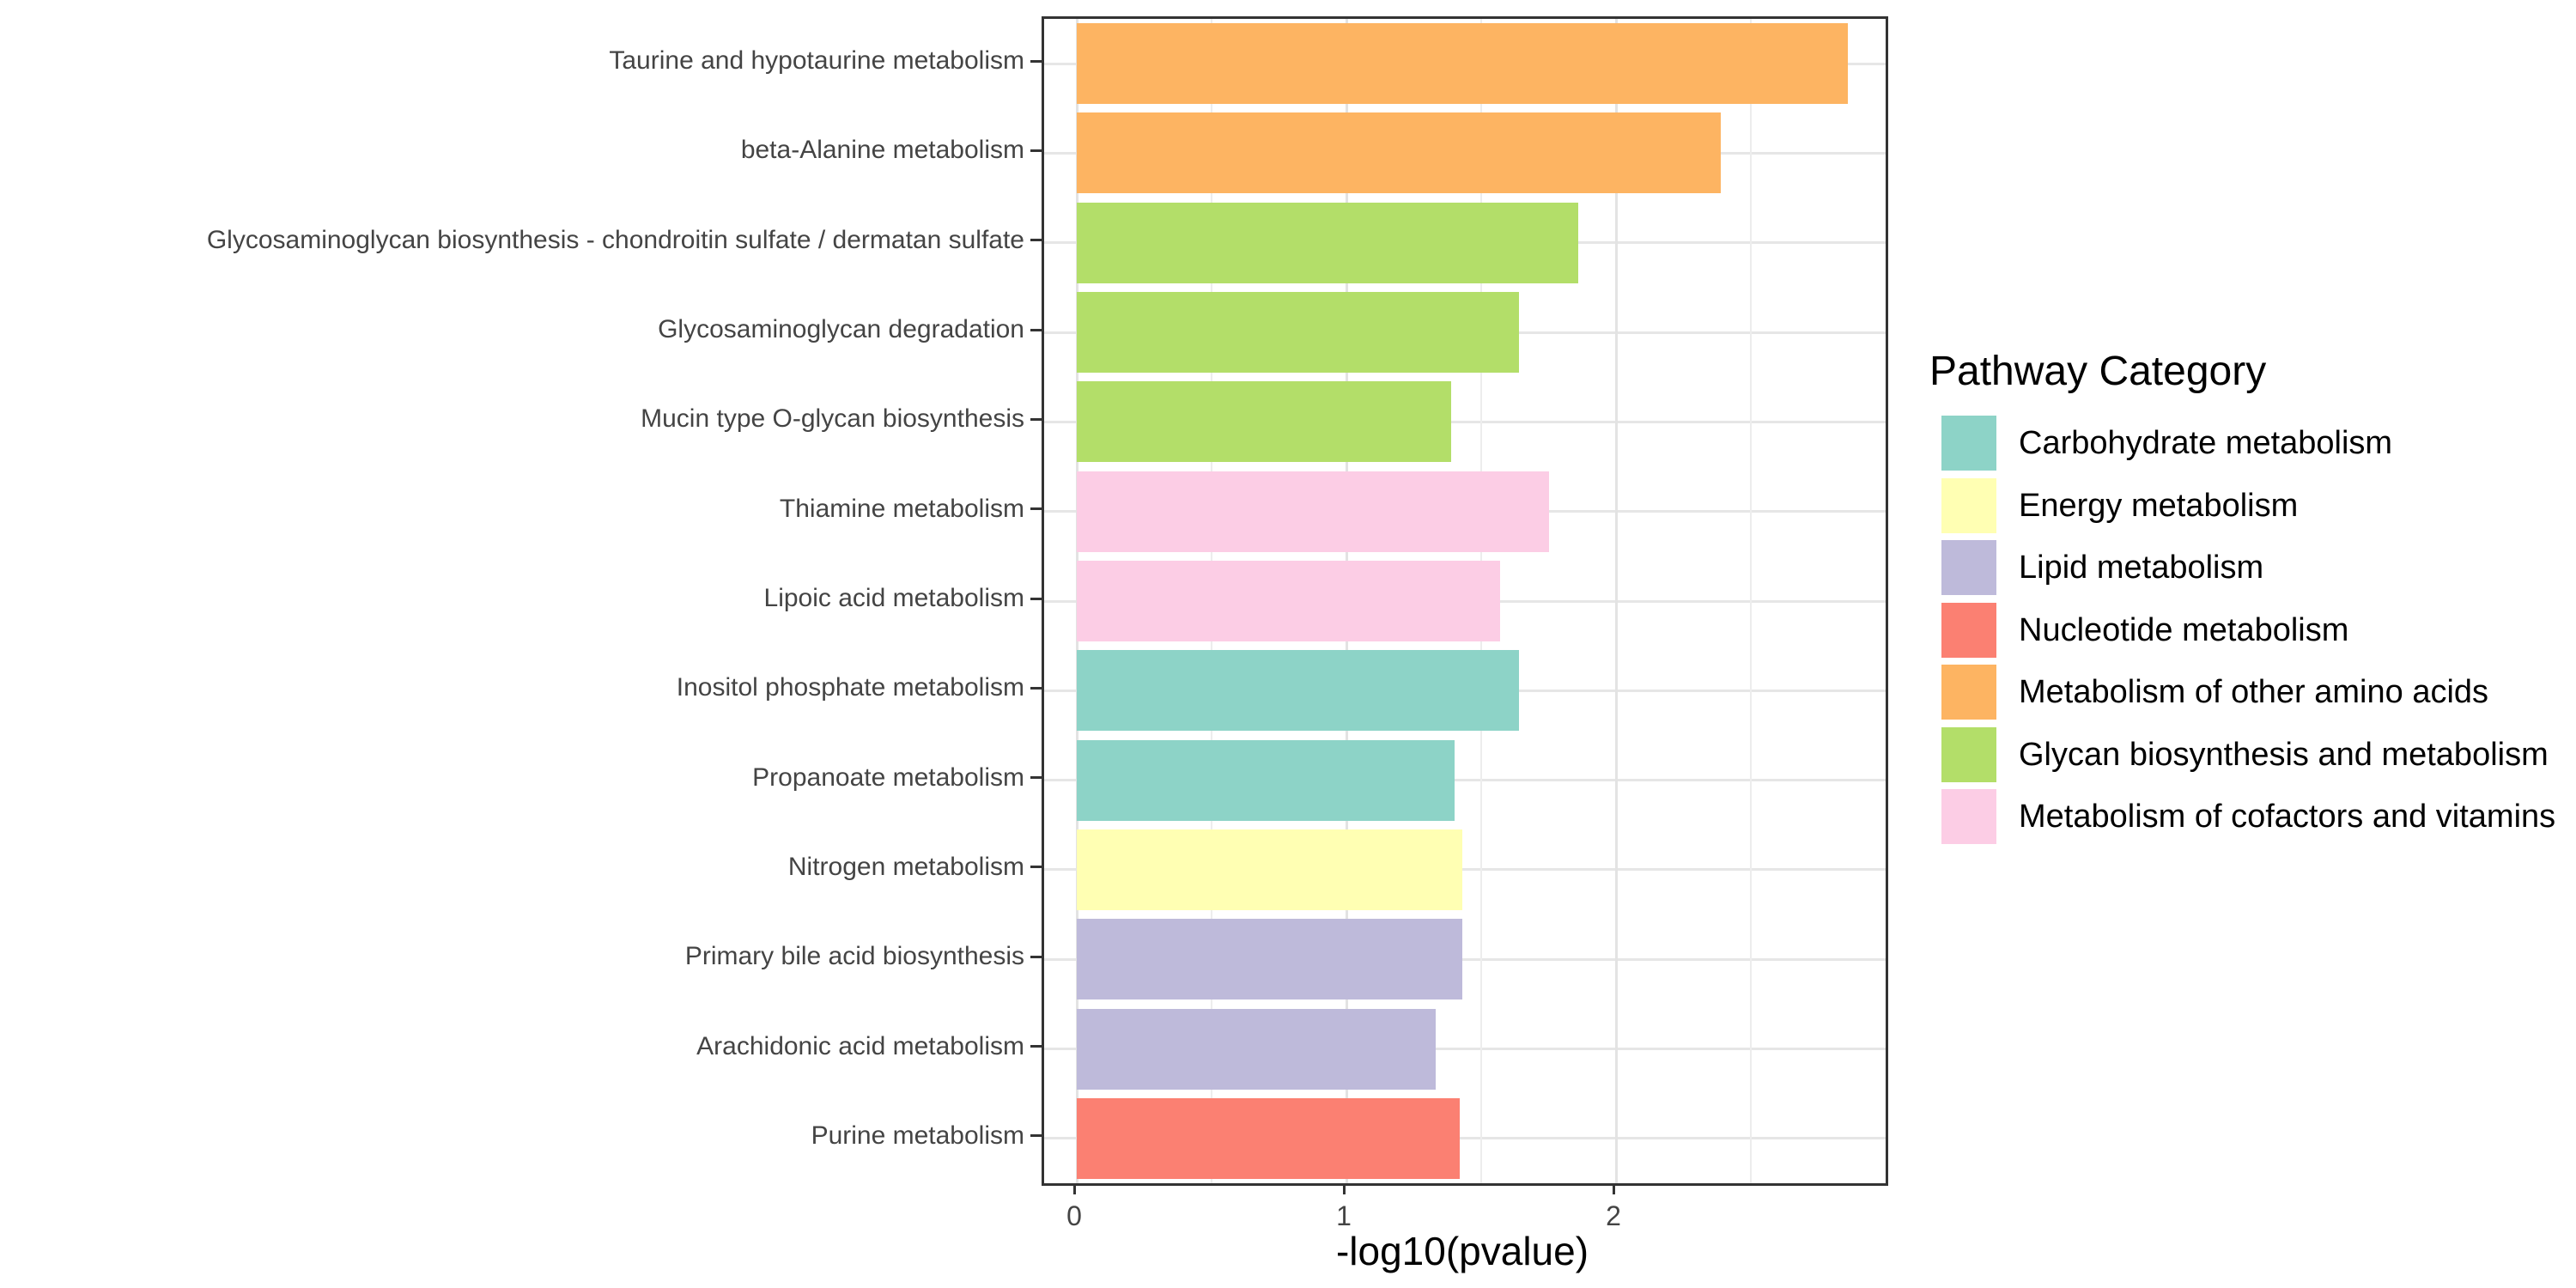 This screenshot has height=1288, width=2576. What do you see at coordinates (1462, 1251) in the screenshot?
I see `x-axis-title: -log10(pvalue)` at bounding box center [1462, 1251].